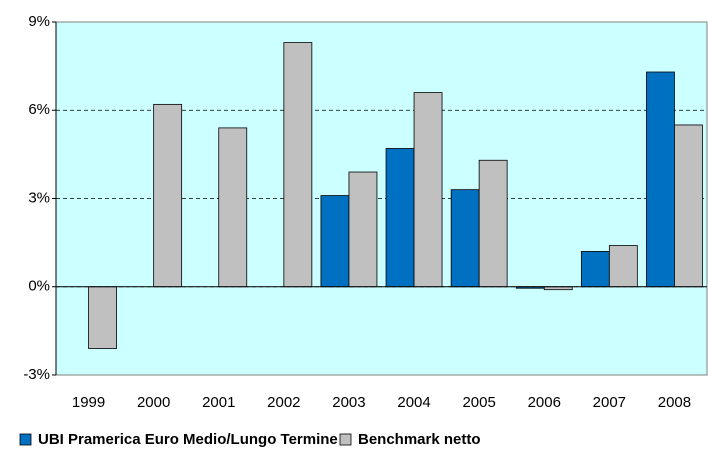 This screenshot has height=454, width=708. What do you see at coordinates (283, 402) in the screenshot?
I see `x-tick-label: 2002` at bounding box center [283, 402].